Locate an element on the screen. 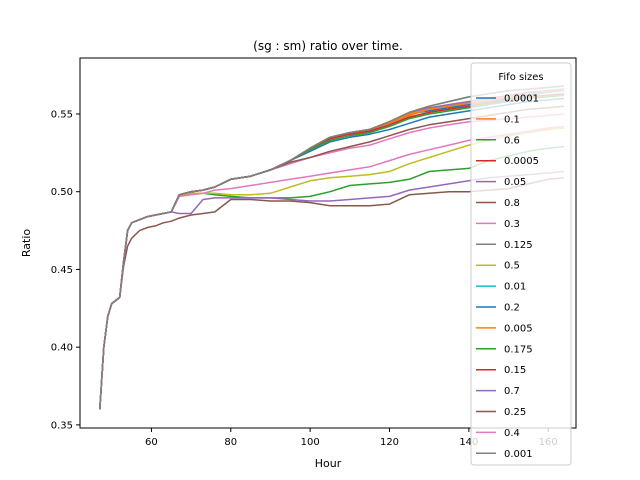  x-tick-label: 80 is located at coordinates (230, 442).